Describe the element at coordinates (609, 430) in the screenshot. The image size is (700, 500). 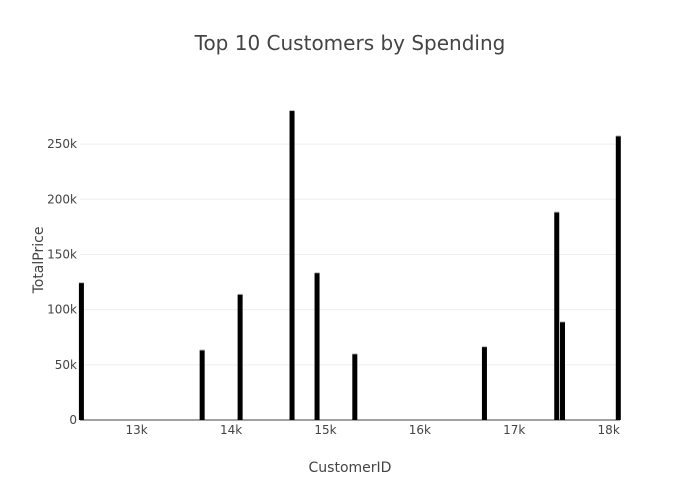
I see `x-tick-label: 18k` at that location.